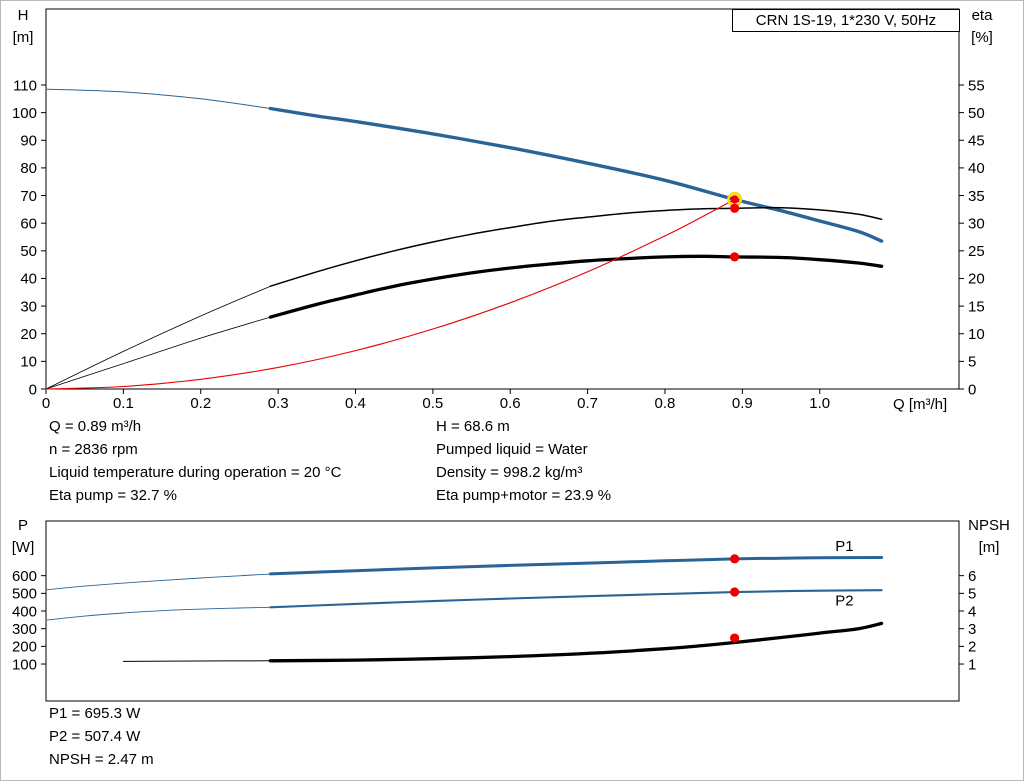 The image size is (1024, 781). Describe the element at coordinates (200, 403) in the screenshot. I see `svg-text: 0.2` at that location.